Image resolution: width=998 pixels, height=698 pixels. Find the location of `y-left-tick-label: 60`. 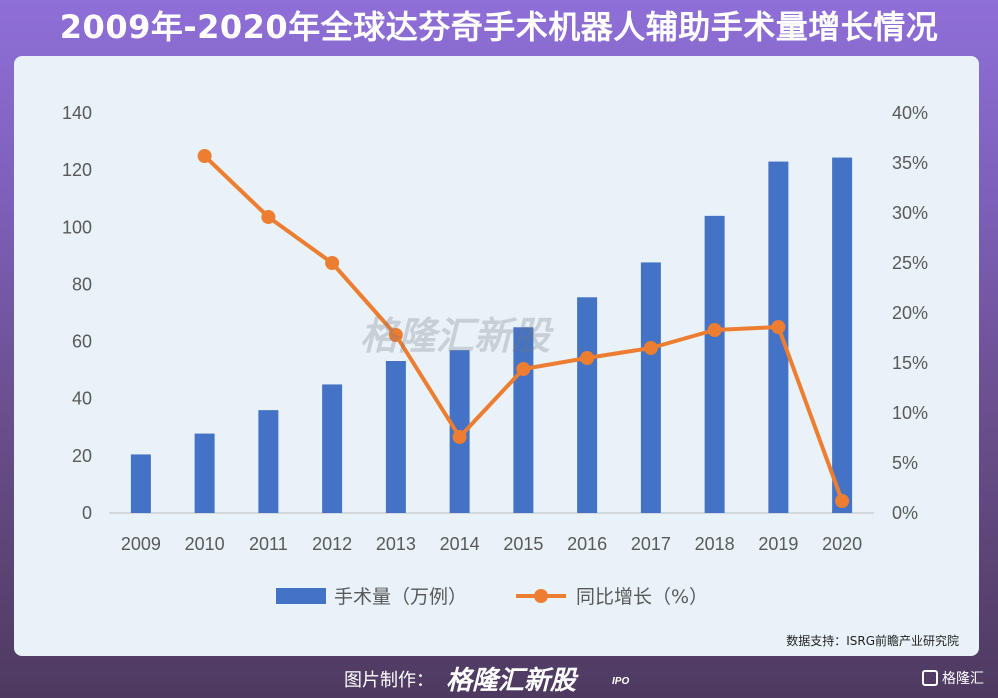

y-left-tick-label: 60 is located at coordinates (82, 342).